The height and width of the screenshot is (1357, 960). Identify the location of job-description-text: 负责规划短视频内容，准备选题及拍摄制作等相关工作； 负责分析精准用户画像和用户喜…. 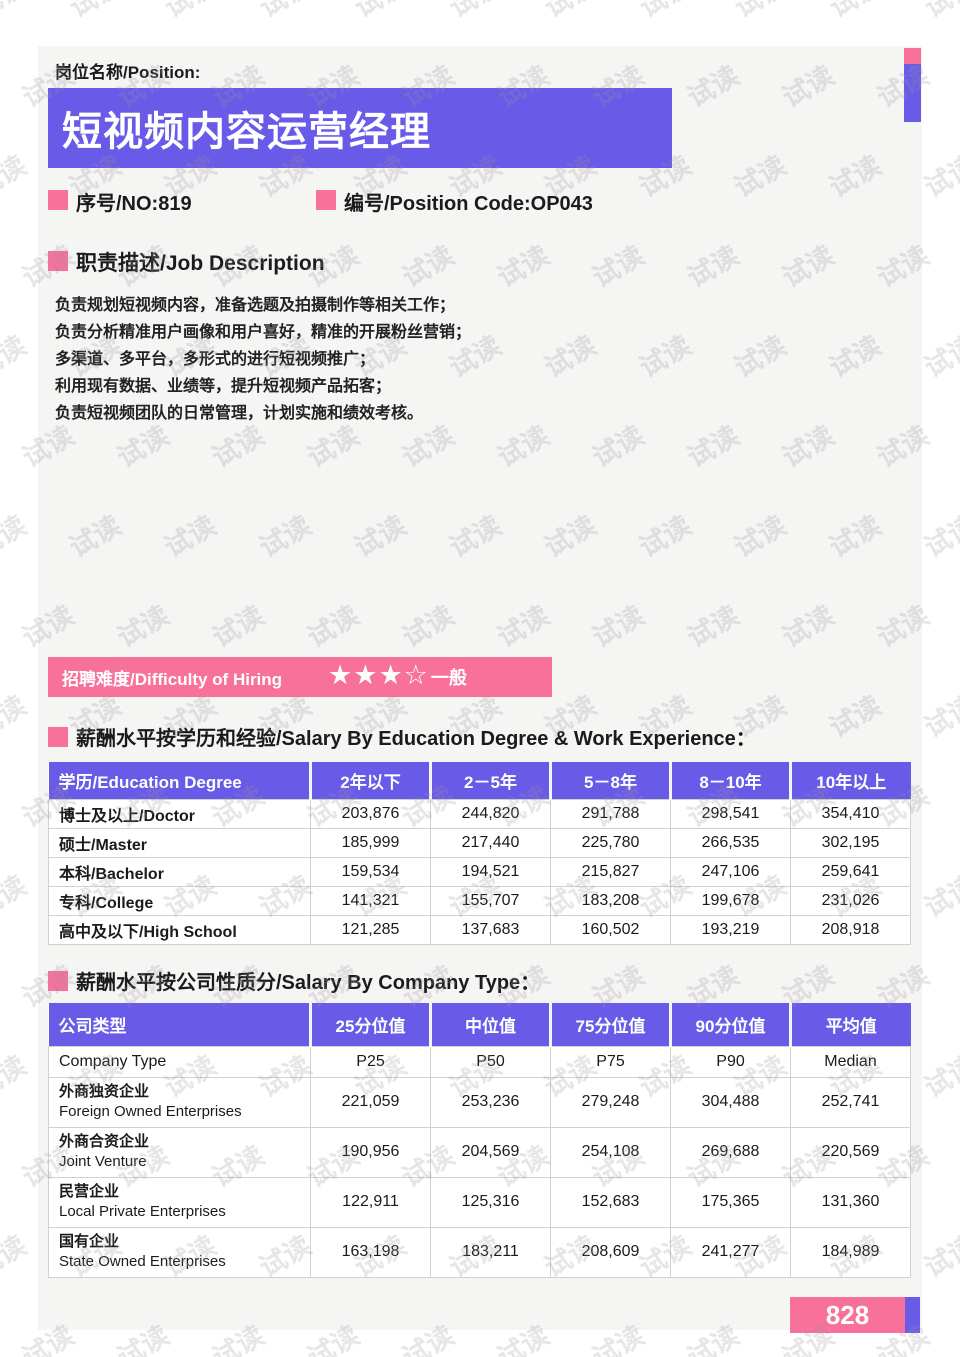
(435, 359).